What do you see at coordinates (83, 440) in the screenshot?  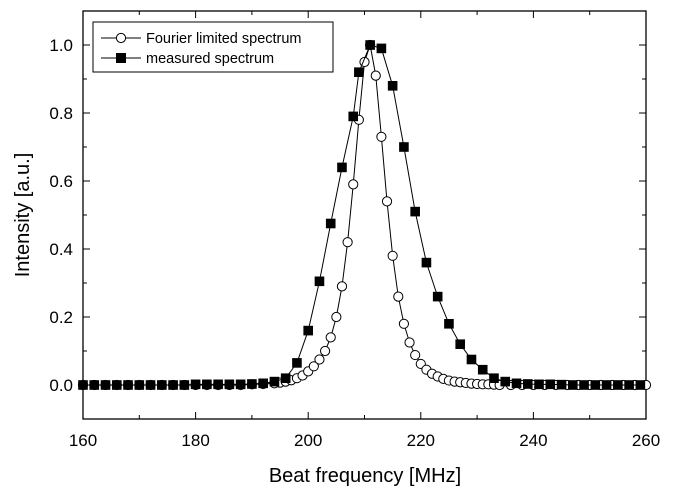 I see `x-tick-label: 160` at bounding box center [83, 440].